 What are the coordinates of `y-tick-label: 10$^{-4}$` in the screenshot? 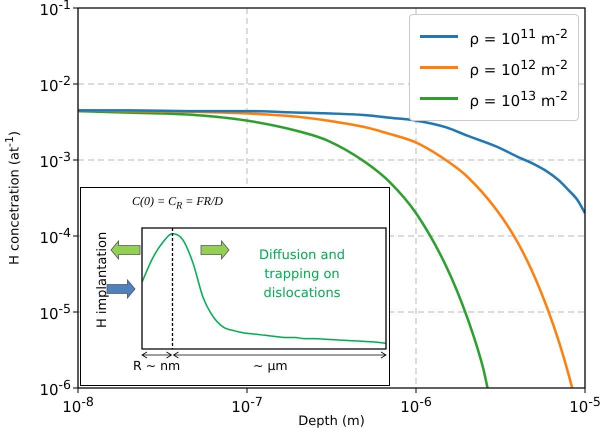 It's located at (55, 236).